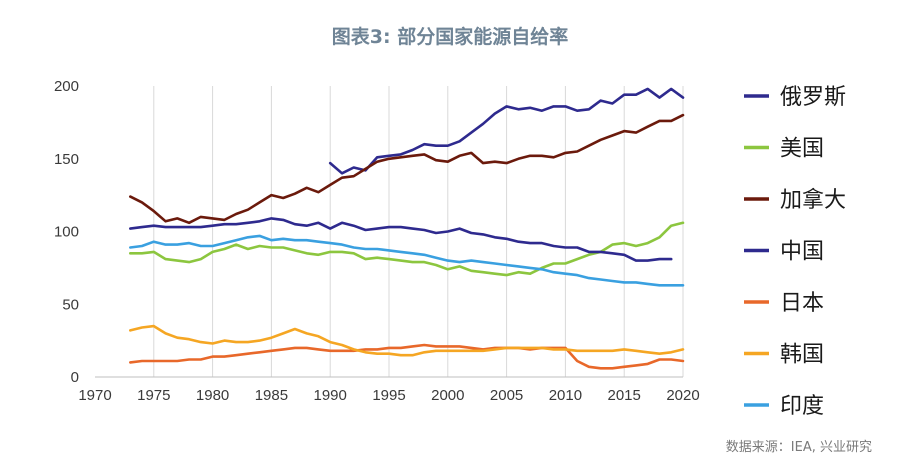 Image resolution: width=900 pixels, height=464 pixels. What do you see at coordinates (330, 395) in the screenshot?
I see `x-tick-label: 1990` at bounding box center [330, 395].